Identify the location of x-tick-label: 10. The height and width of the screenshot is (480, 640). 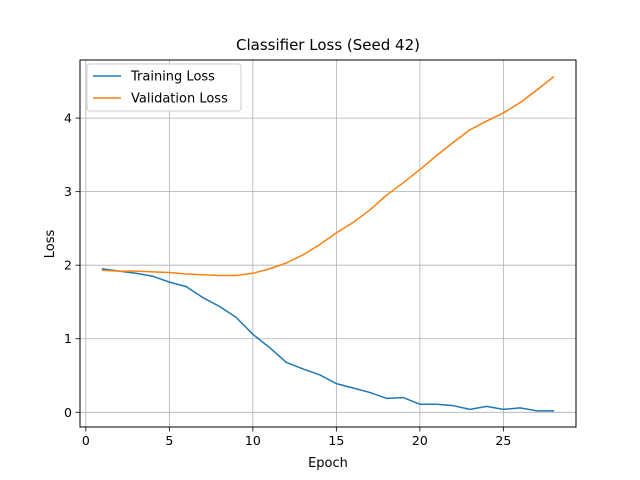
(253, 440).